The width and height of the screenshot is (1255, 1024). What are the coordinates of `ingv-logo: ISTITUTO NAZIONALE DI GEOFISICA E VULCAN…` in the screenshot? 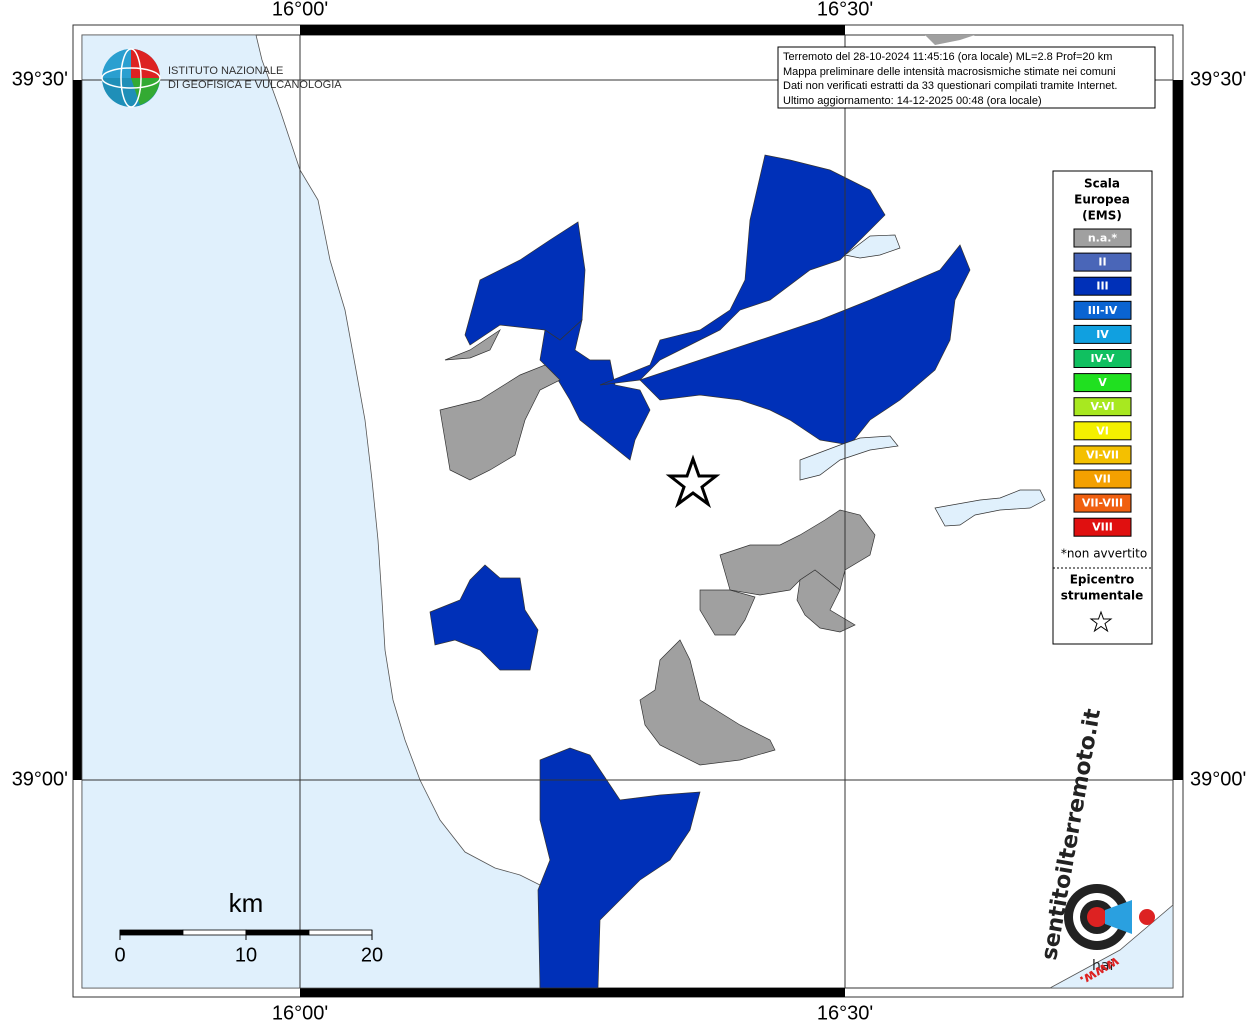 It's located at (221, 78).